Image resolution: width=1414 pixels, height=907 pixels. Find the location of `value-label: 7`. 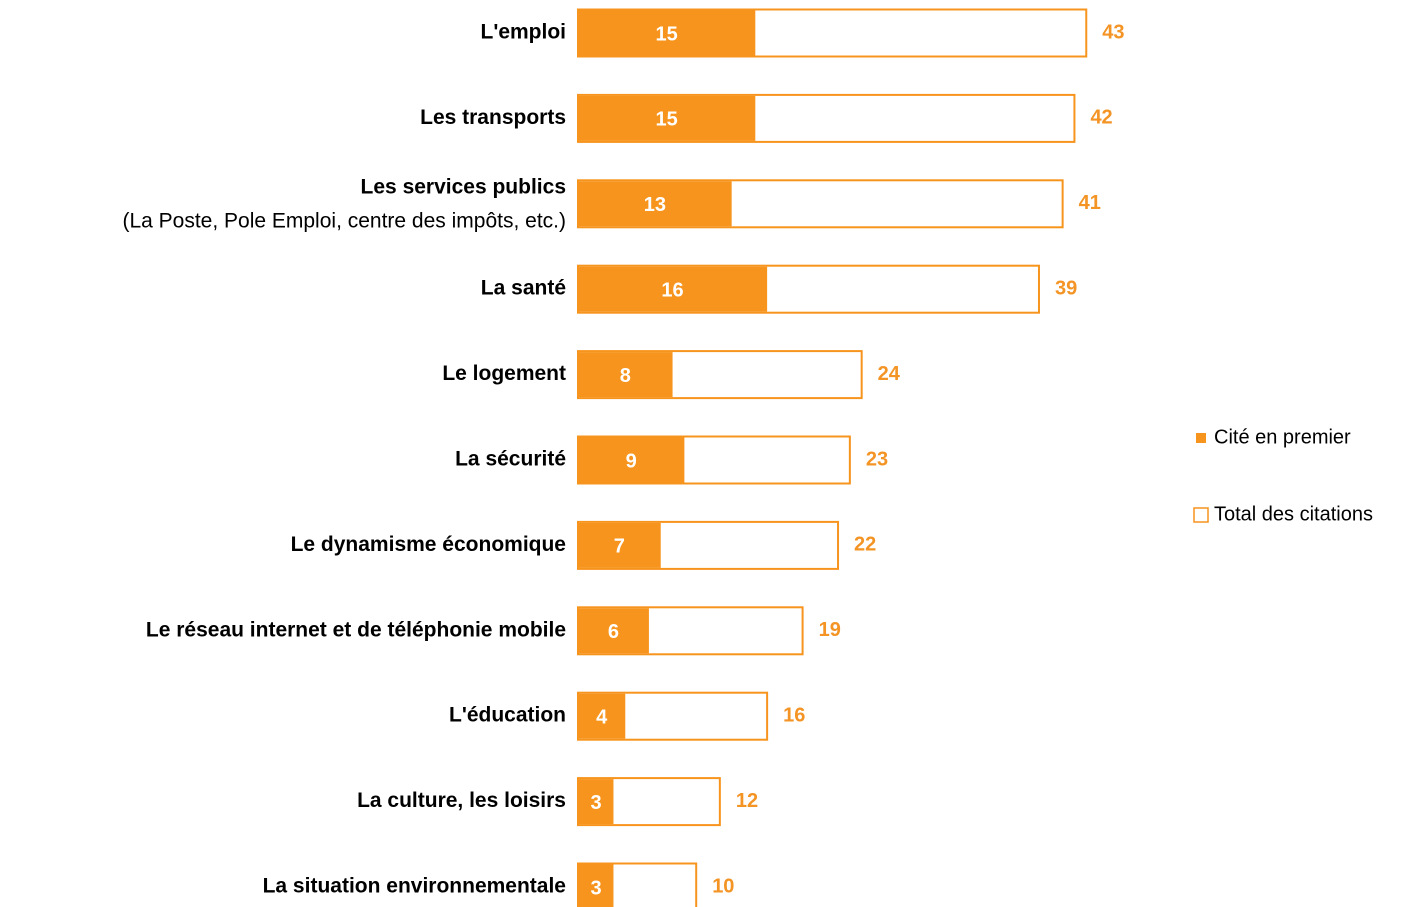

value-label: 7 is located at coordinates (619, 547).